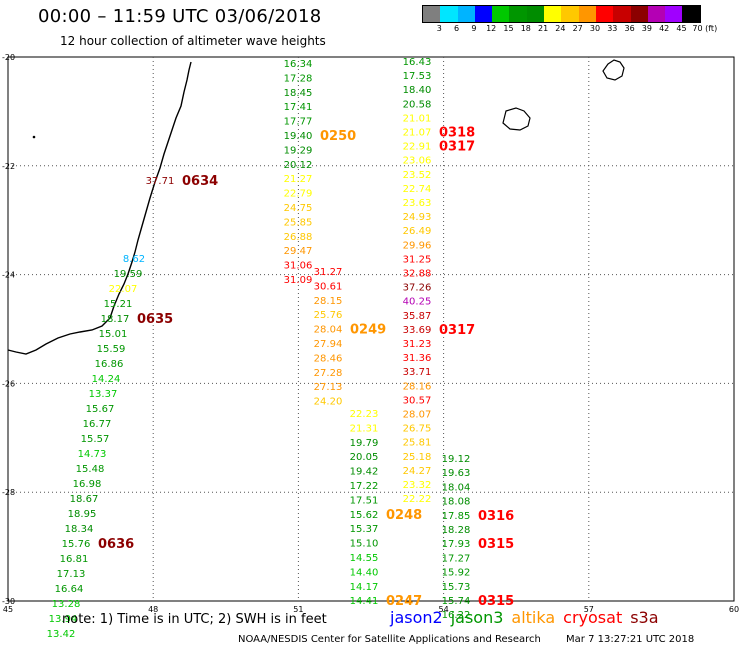 The image size is (740, 650). Describe the element at coordinates (417, 217) in the screenshot. I see `swh-value: 24.93` at that location.